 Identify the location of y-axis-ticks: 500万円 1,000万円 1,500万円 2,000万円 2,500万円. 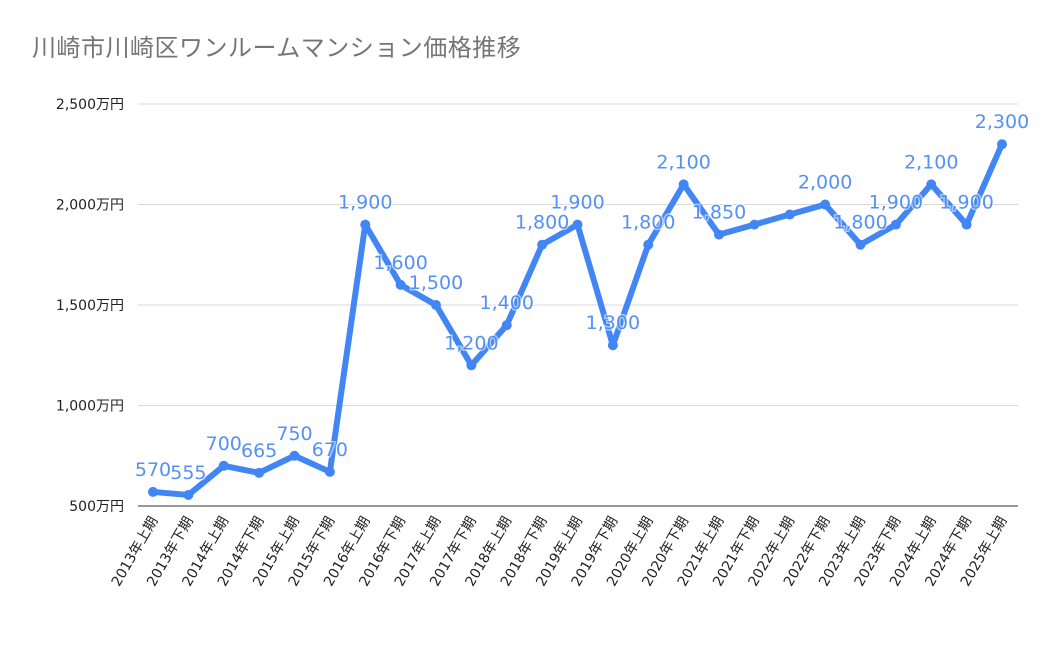
(90, 306).